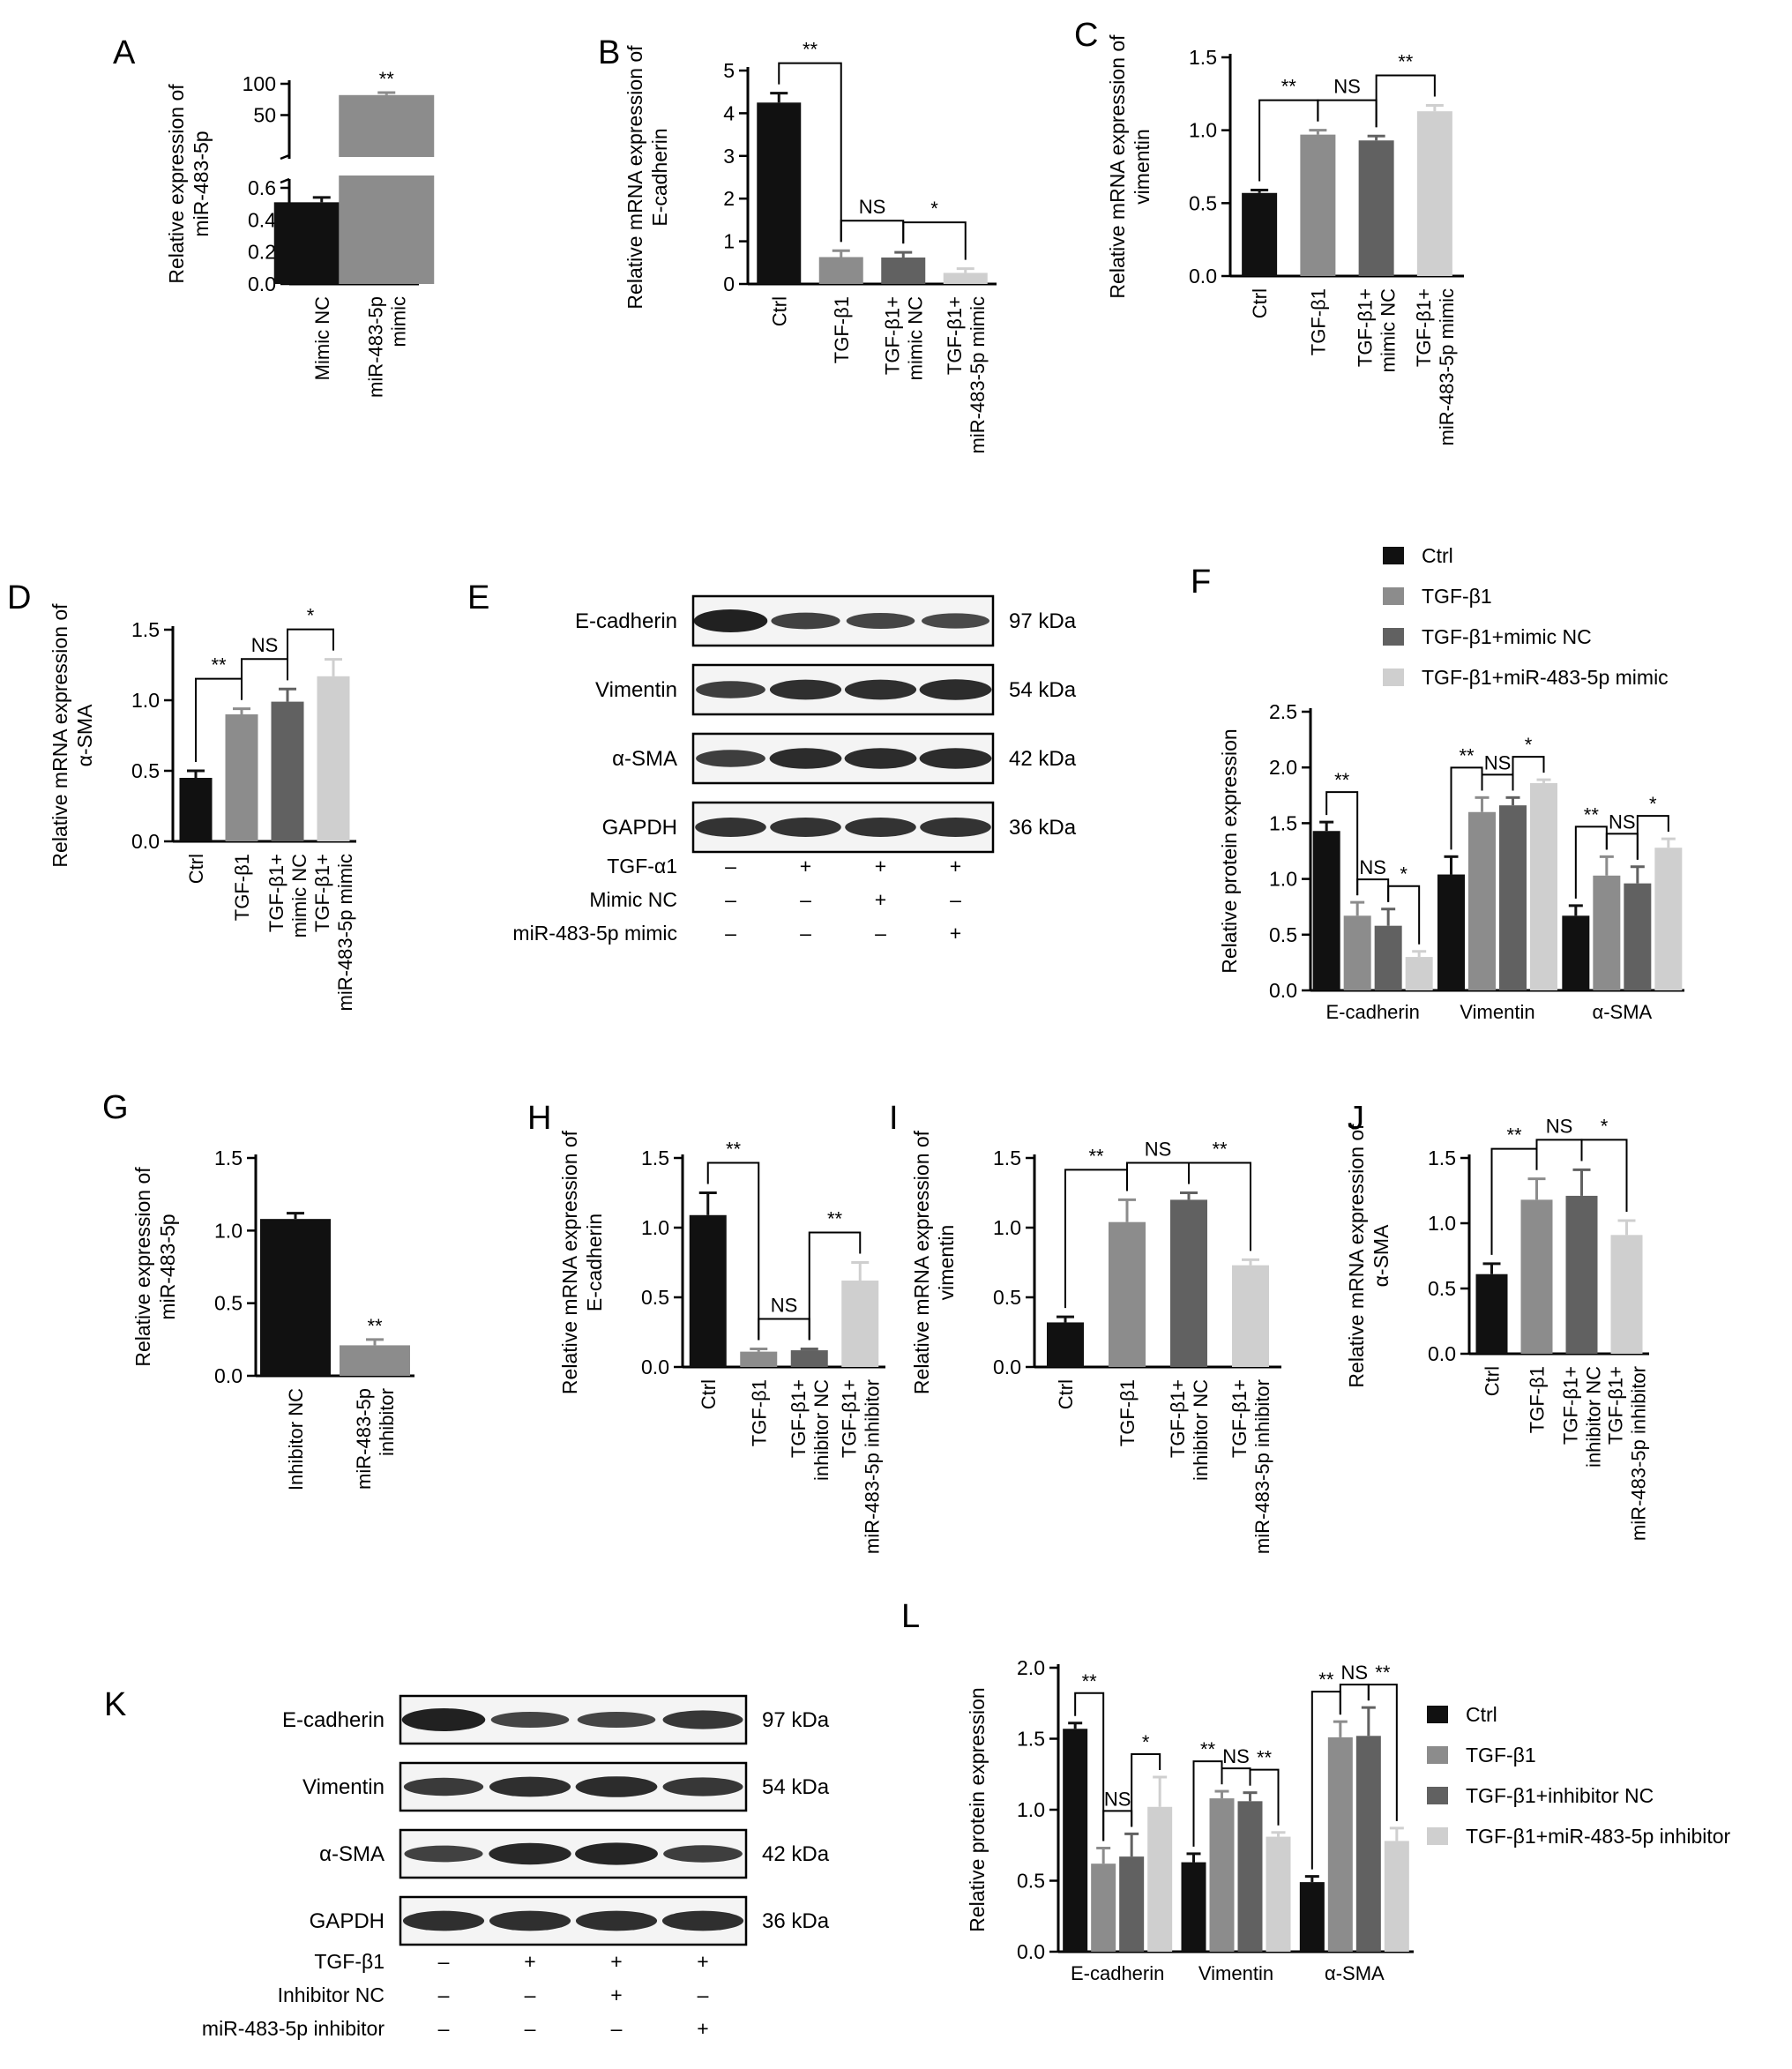  What do you see at coordinates (1043, 759) in the screenshot?
I see `molecular-weight-label: 42 kDa` at bounding box center [1043, 759].